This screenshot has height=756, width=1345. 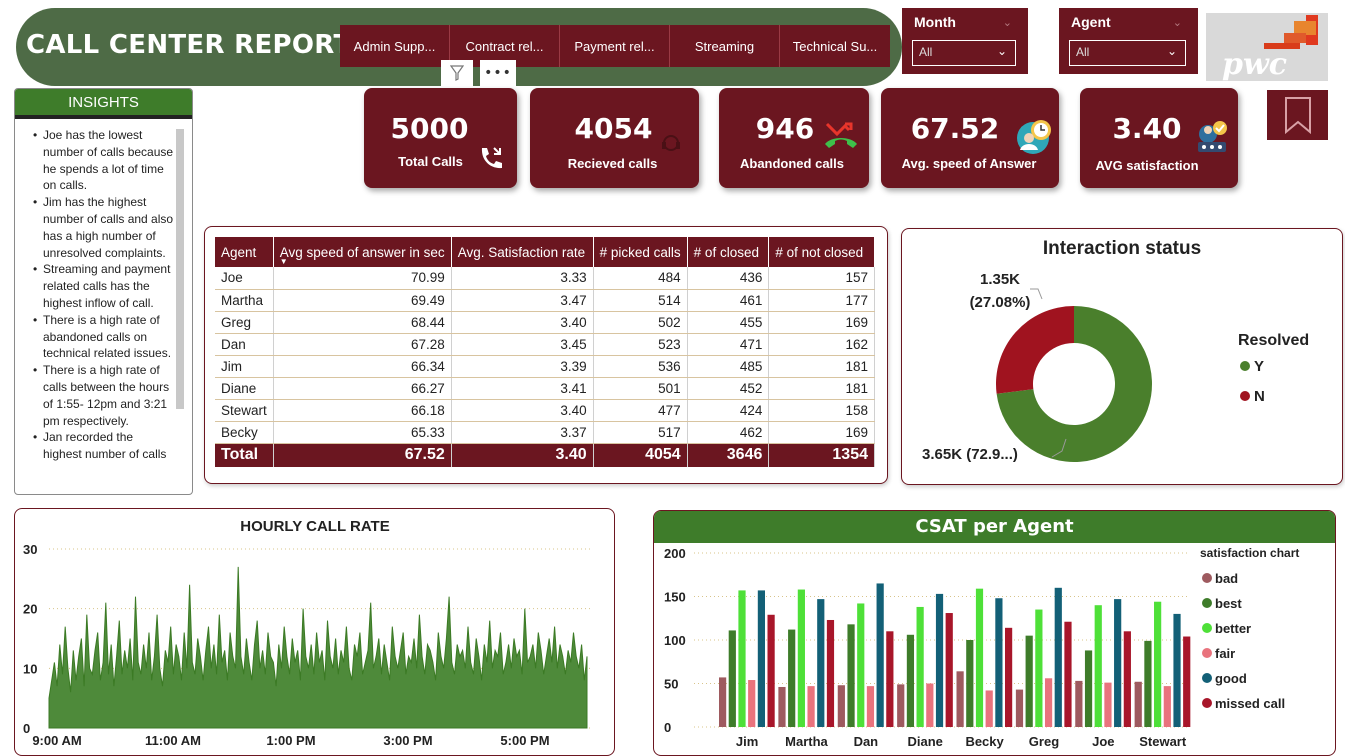 I want to click on table-cell: 162, so click(x=821, y=344).